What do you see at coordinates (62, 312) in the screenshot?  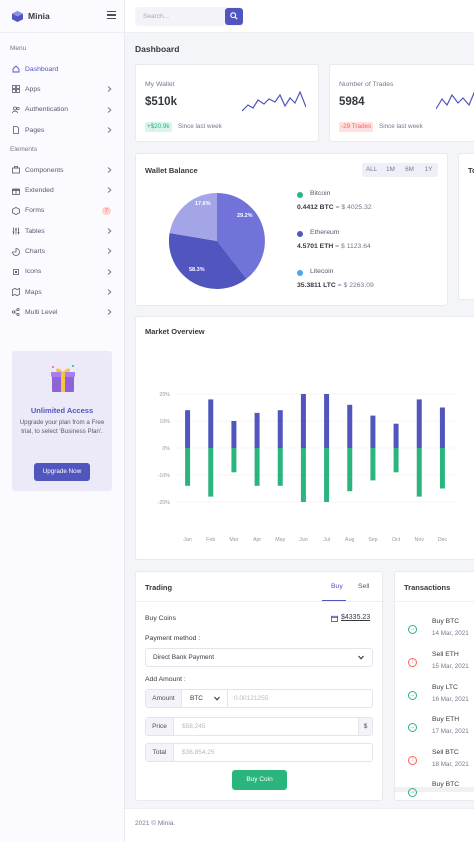 I see `sidebar-item-multi-level: Multi Level` at bounding box center [62, 312].